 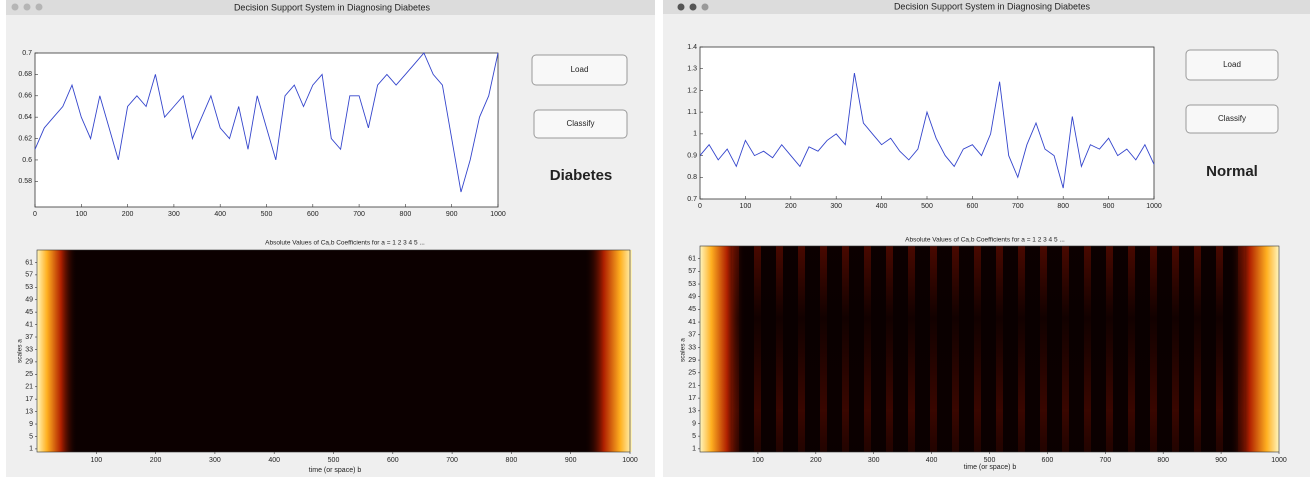 I want to click on result-label: Normal, so click(x=1232, y=171).